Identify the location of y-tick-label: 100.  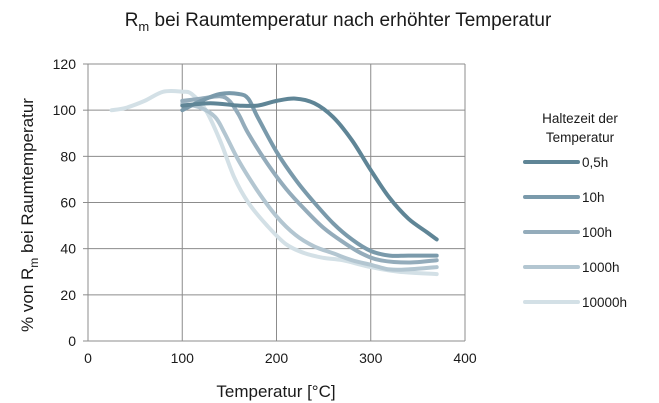
(65, 110).